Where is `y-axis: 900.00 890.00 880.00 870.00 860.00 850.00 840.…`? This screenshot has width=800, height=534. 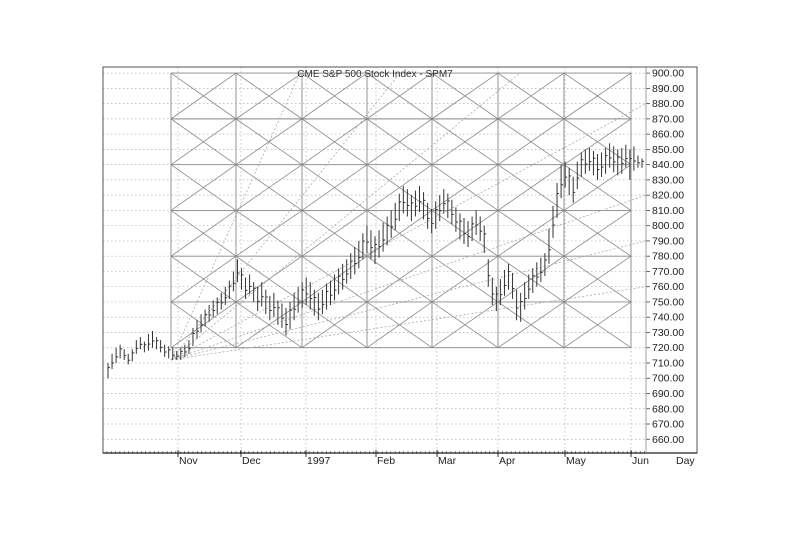
y-axis: 900.00 890.00 880.00 870.00 860.00 850.00 840.… is located at coordinates (665, 257).